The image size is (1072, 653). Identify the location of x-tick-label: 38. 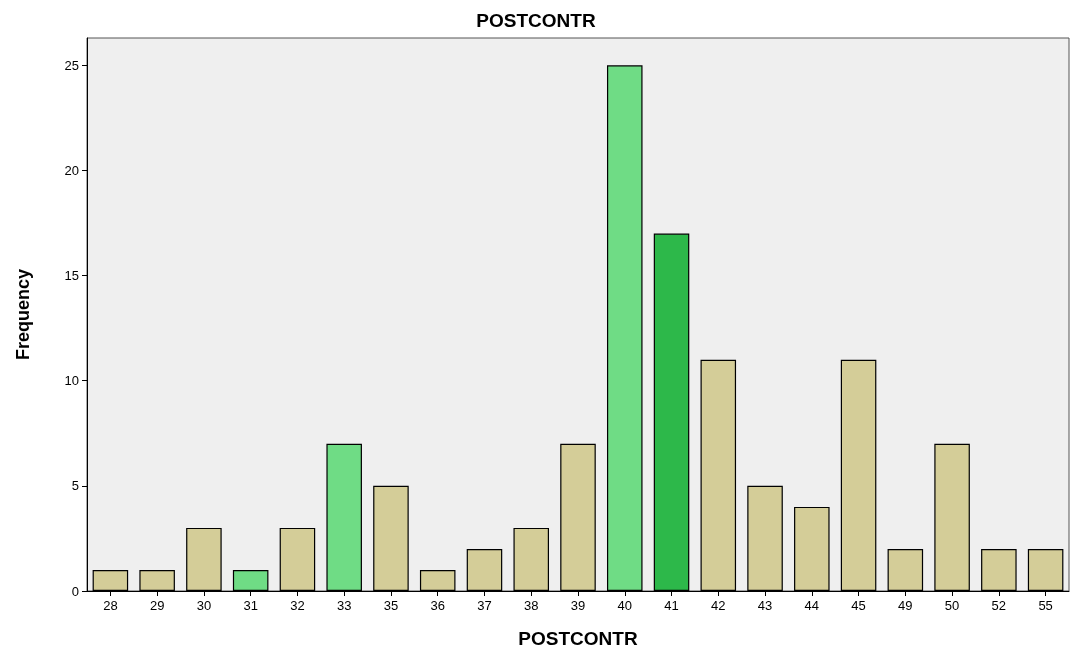
(531, 605).